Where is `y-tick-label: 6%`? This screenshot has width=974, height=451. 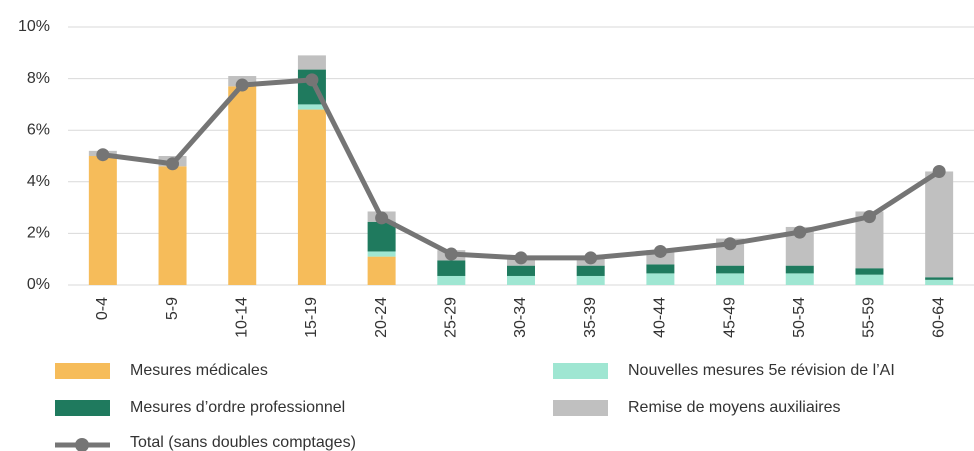 y-tick-label: 6% is located at coordinates (38, 129).